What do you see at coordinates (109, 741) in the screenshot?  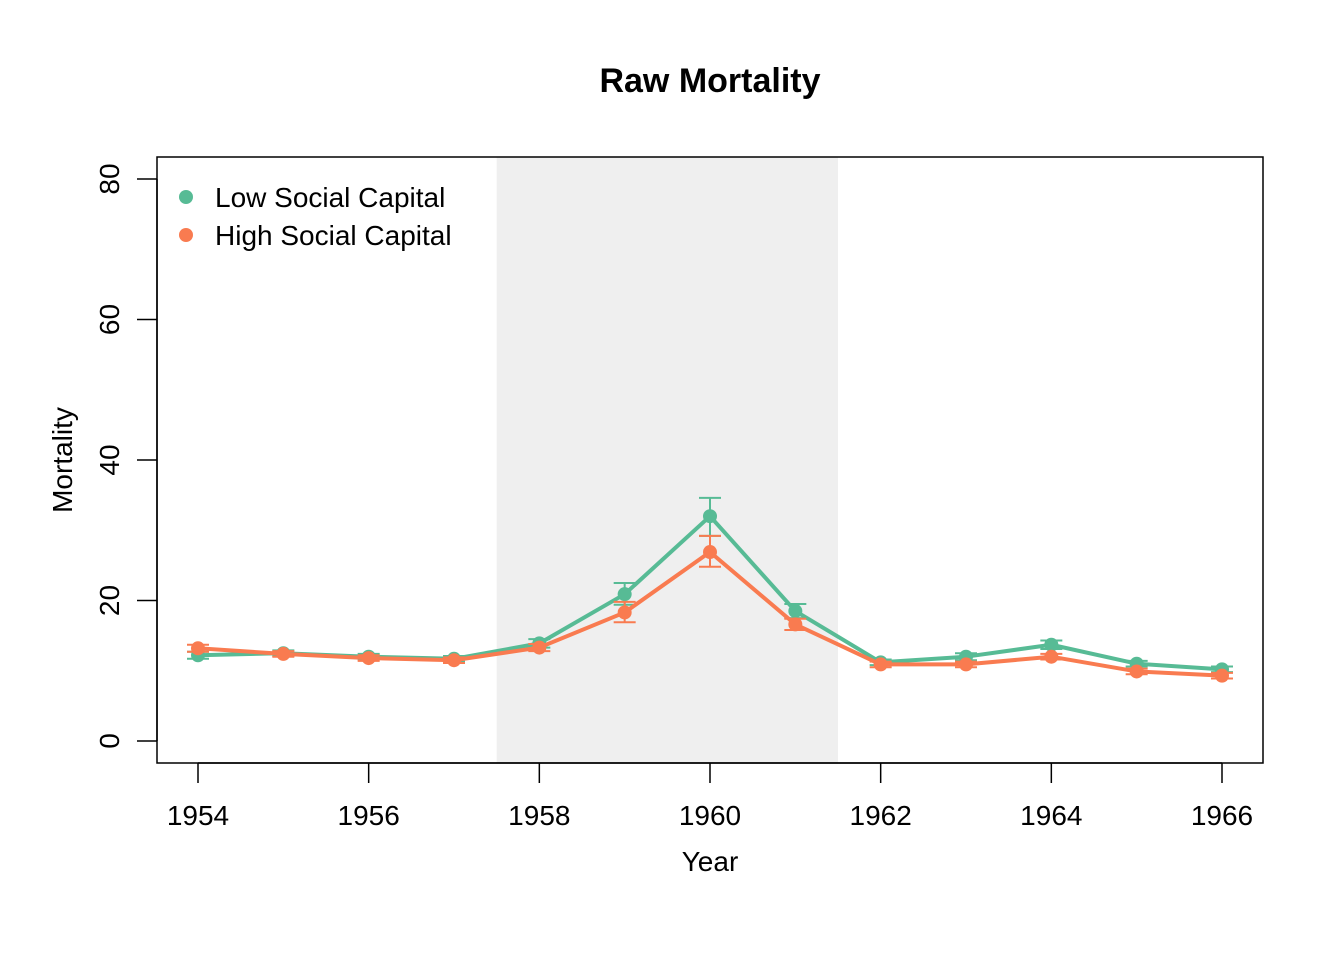 I see `y-tick-label: 0` at bounding box center [109, 741].